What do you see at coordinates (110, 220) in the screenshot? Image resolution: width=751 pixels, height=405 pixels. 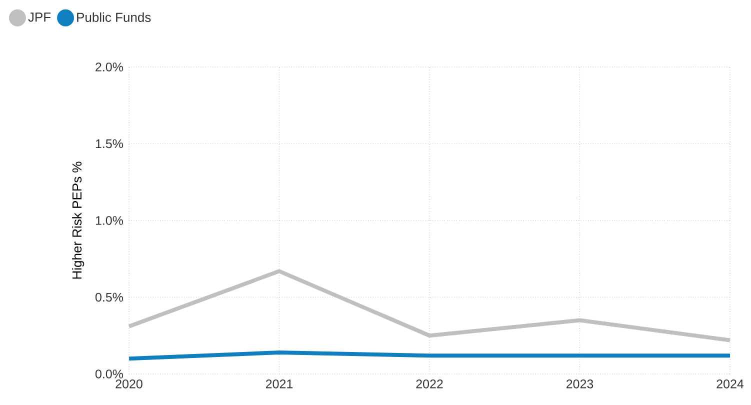 I see `y-tick-label: 1.0%` at bounding box center [110, 220].